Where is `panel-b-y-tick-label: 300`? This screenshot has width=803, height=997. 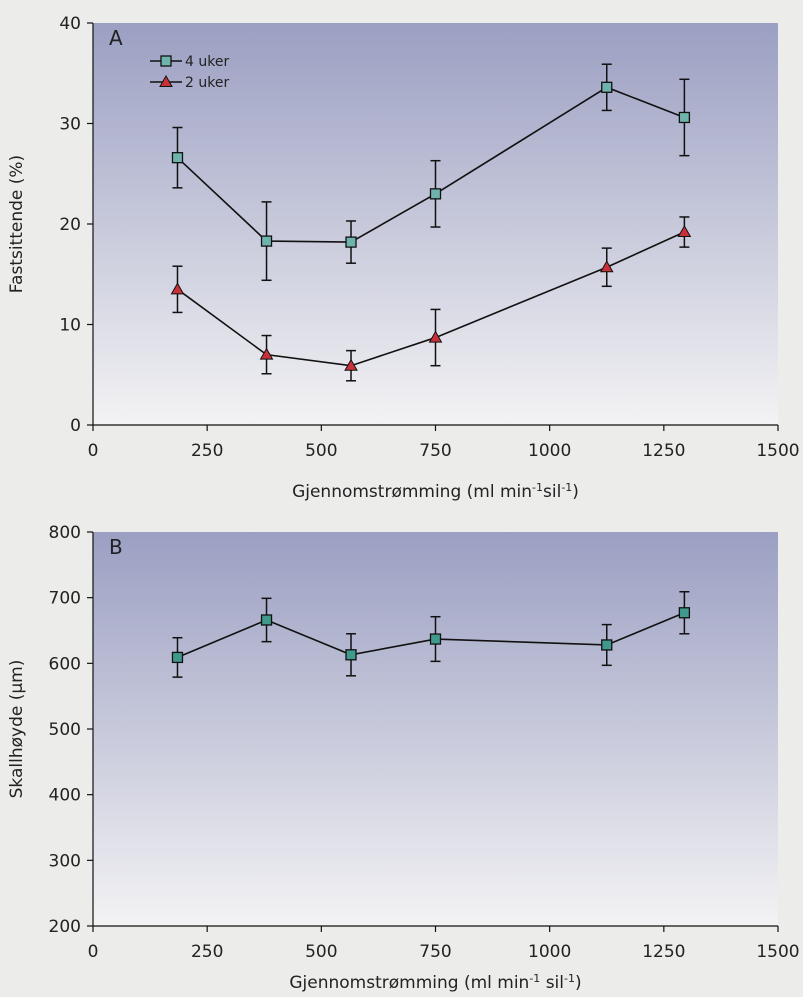 panel-b-y-tick-label: 300 is located at coordinates (65, 861).